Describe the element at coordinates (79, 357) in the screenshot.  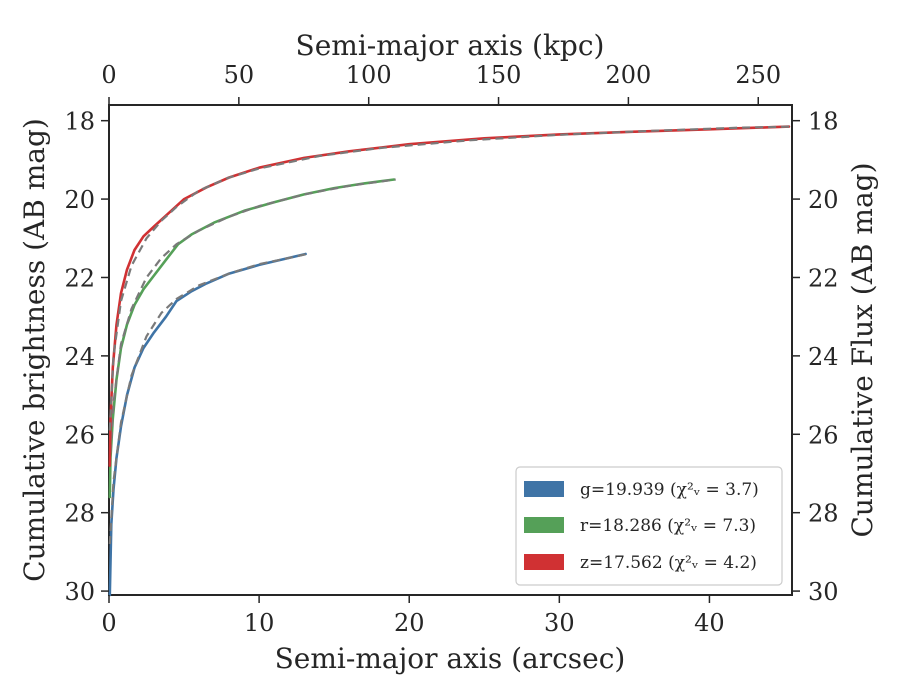
I see `y-left-tick-label: 24` at that location.